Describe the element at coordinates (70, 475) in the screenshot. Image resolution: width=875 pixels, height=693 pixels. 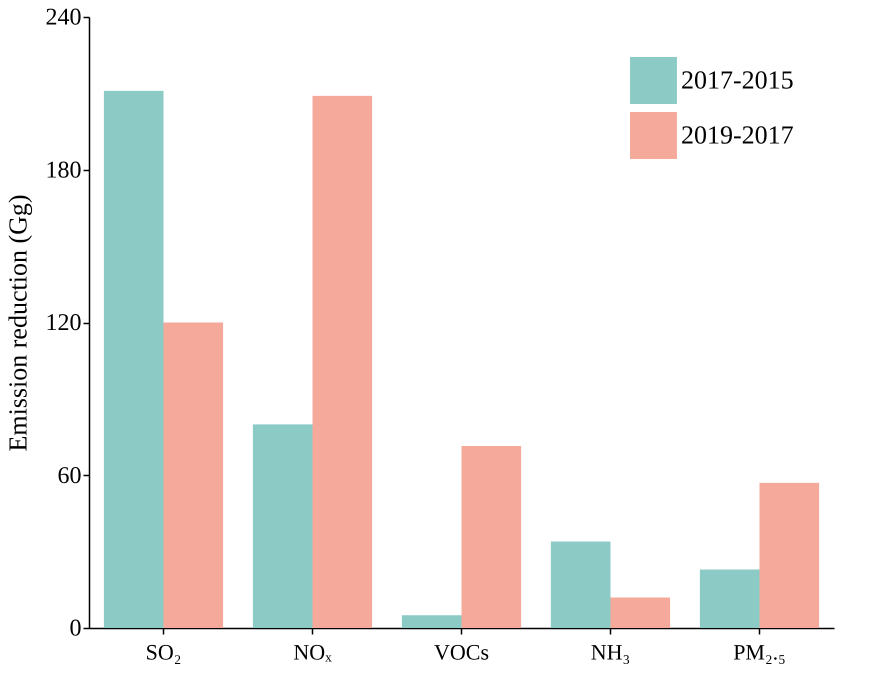
I see `y-tick-label: 60` at that location.